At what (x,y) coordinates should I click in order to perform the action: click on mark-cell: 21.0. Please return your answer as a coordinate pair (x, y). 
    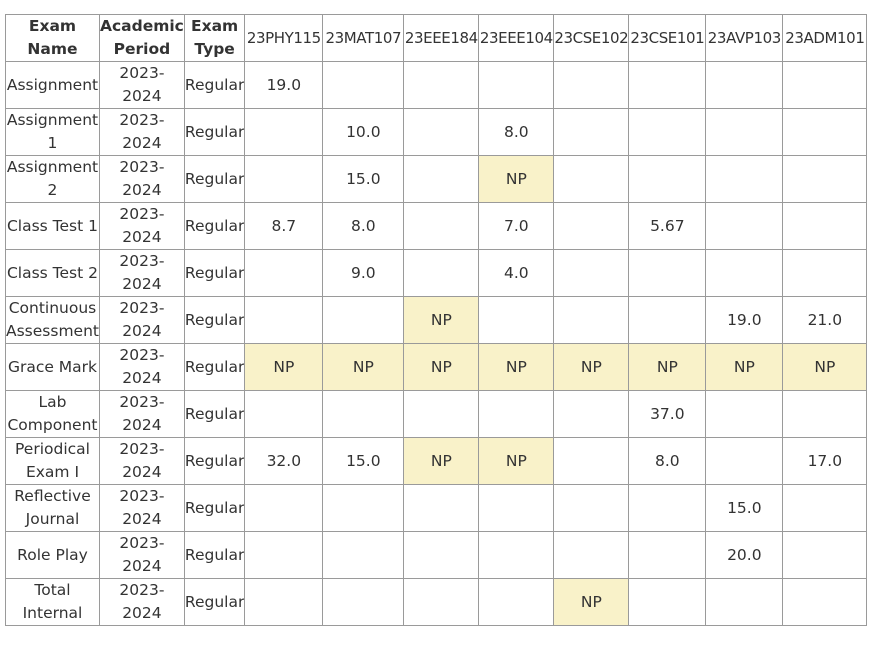
    Looking at the image, I should click on (825, 320).